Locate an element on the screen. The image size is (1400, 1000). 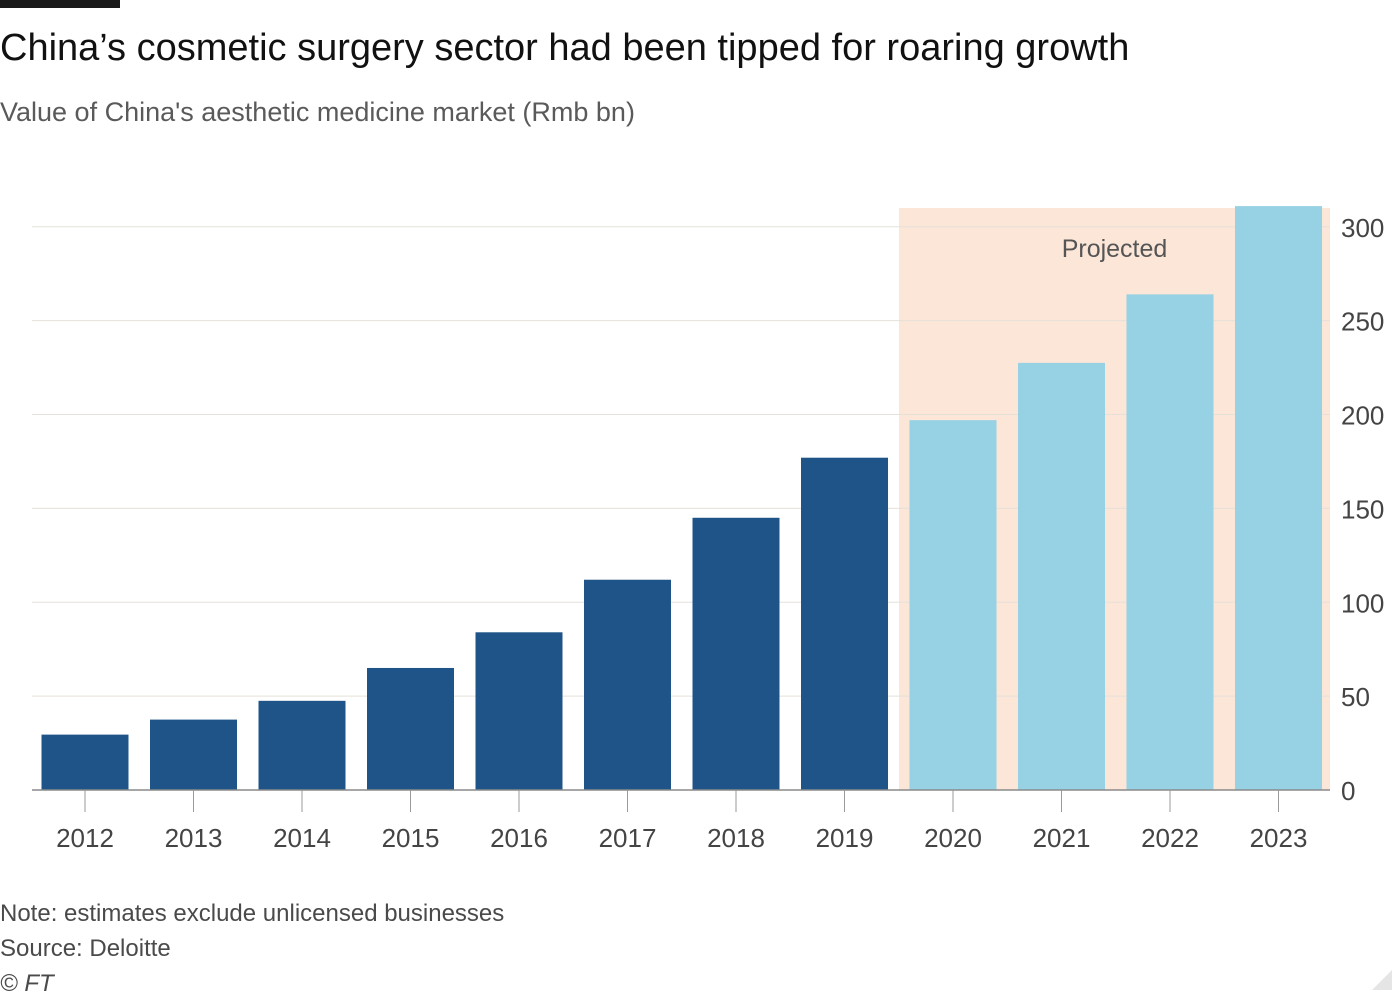
x-tick-label-2012: 2012 is located at coordinates (85, 838).